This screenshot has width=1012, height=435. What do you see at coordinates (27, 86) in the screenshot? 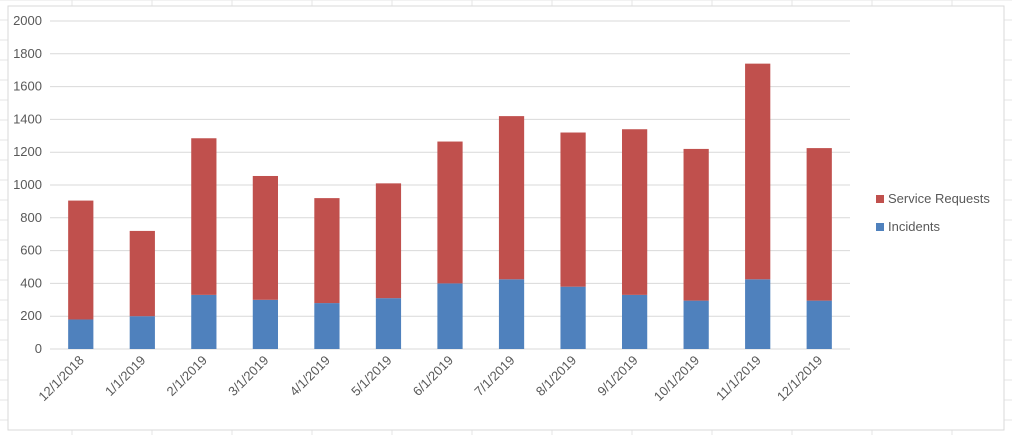
I see `y-tick-label: 1600` at bounding box center [27, 86].